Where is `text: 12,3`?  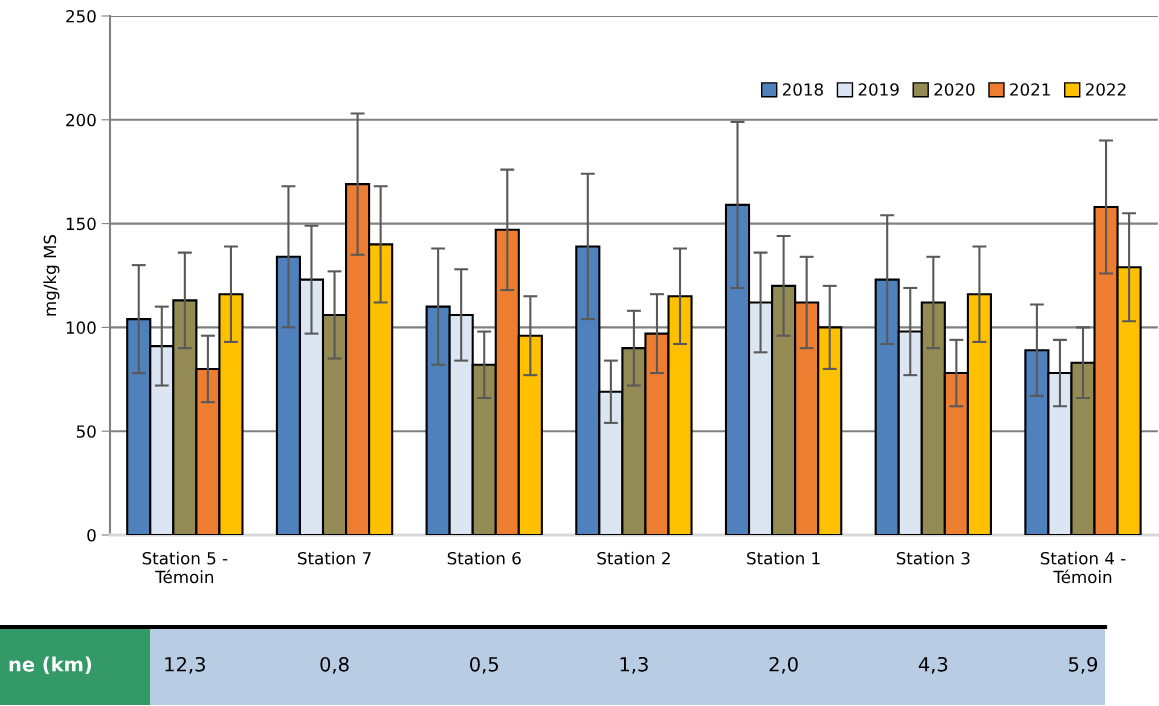
text: 12,3 is located at coordinates (185, 665).